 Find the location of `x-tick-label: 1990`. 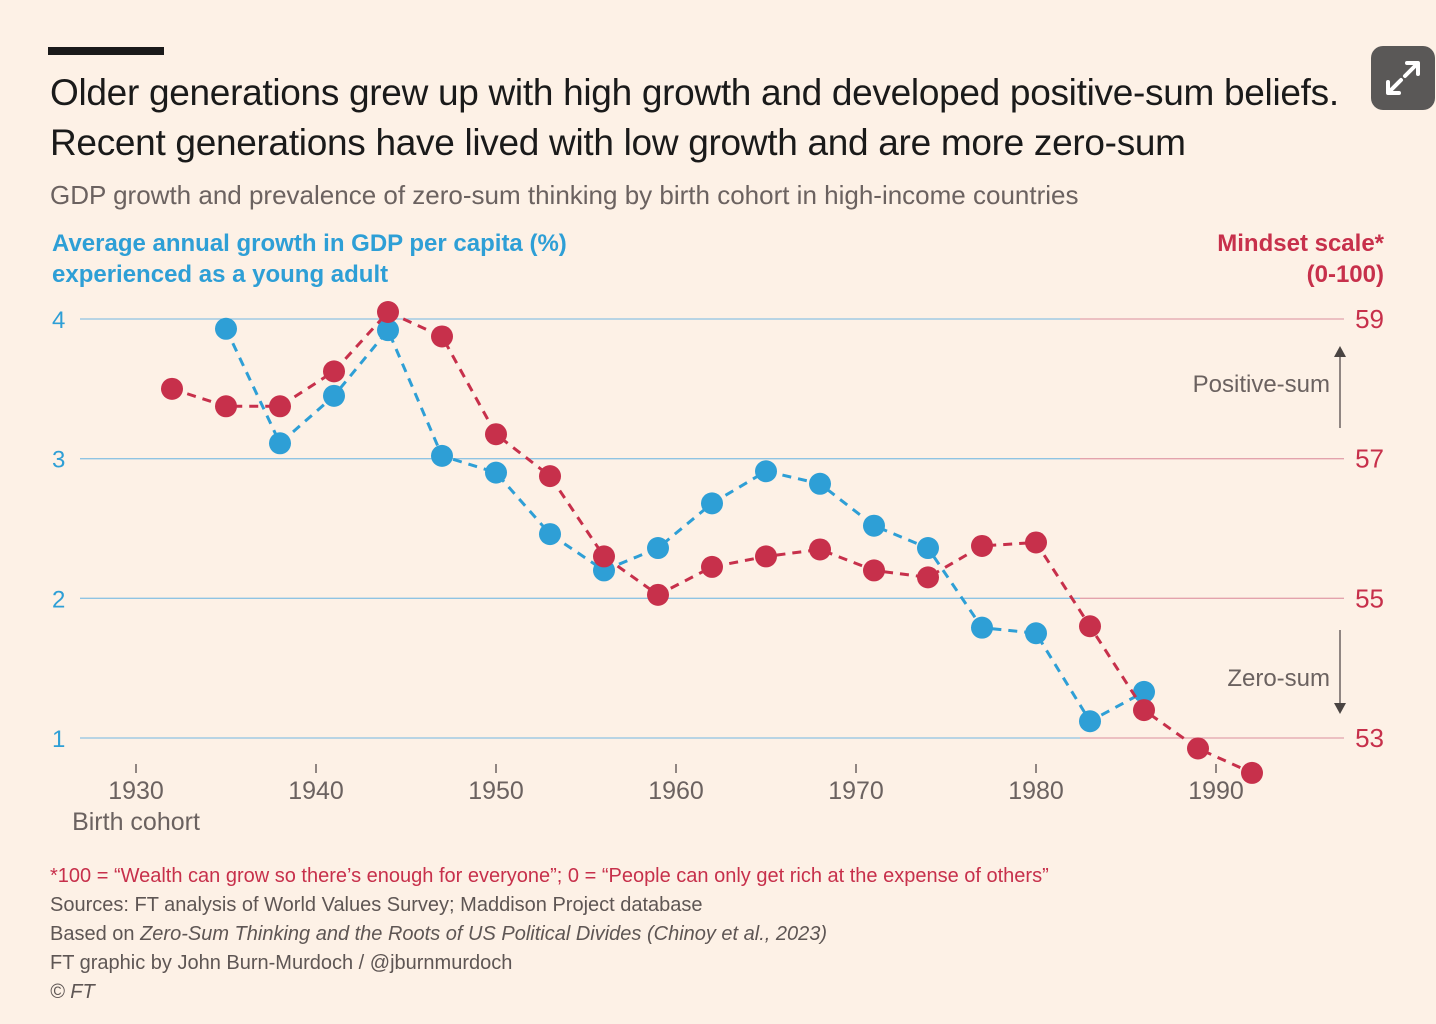

x-tick-label: 1990 is located at coordinates (1216, 791).